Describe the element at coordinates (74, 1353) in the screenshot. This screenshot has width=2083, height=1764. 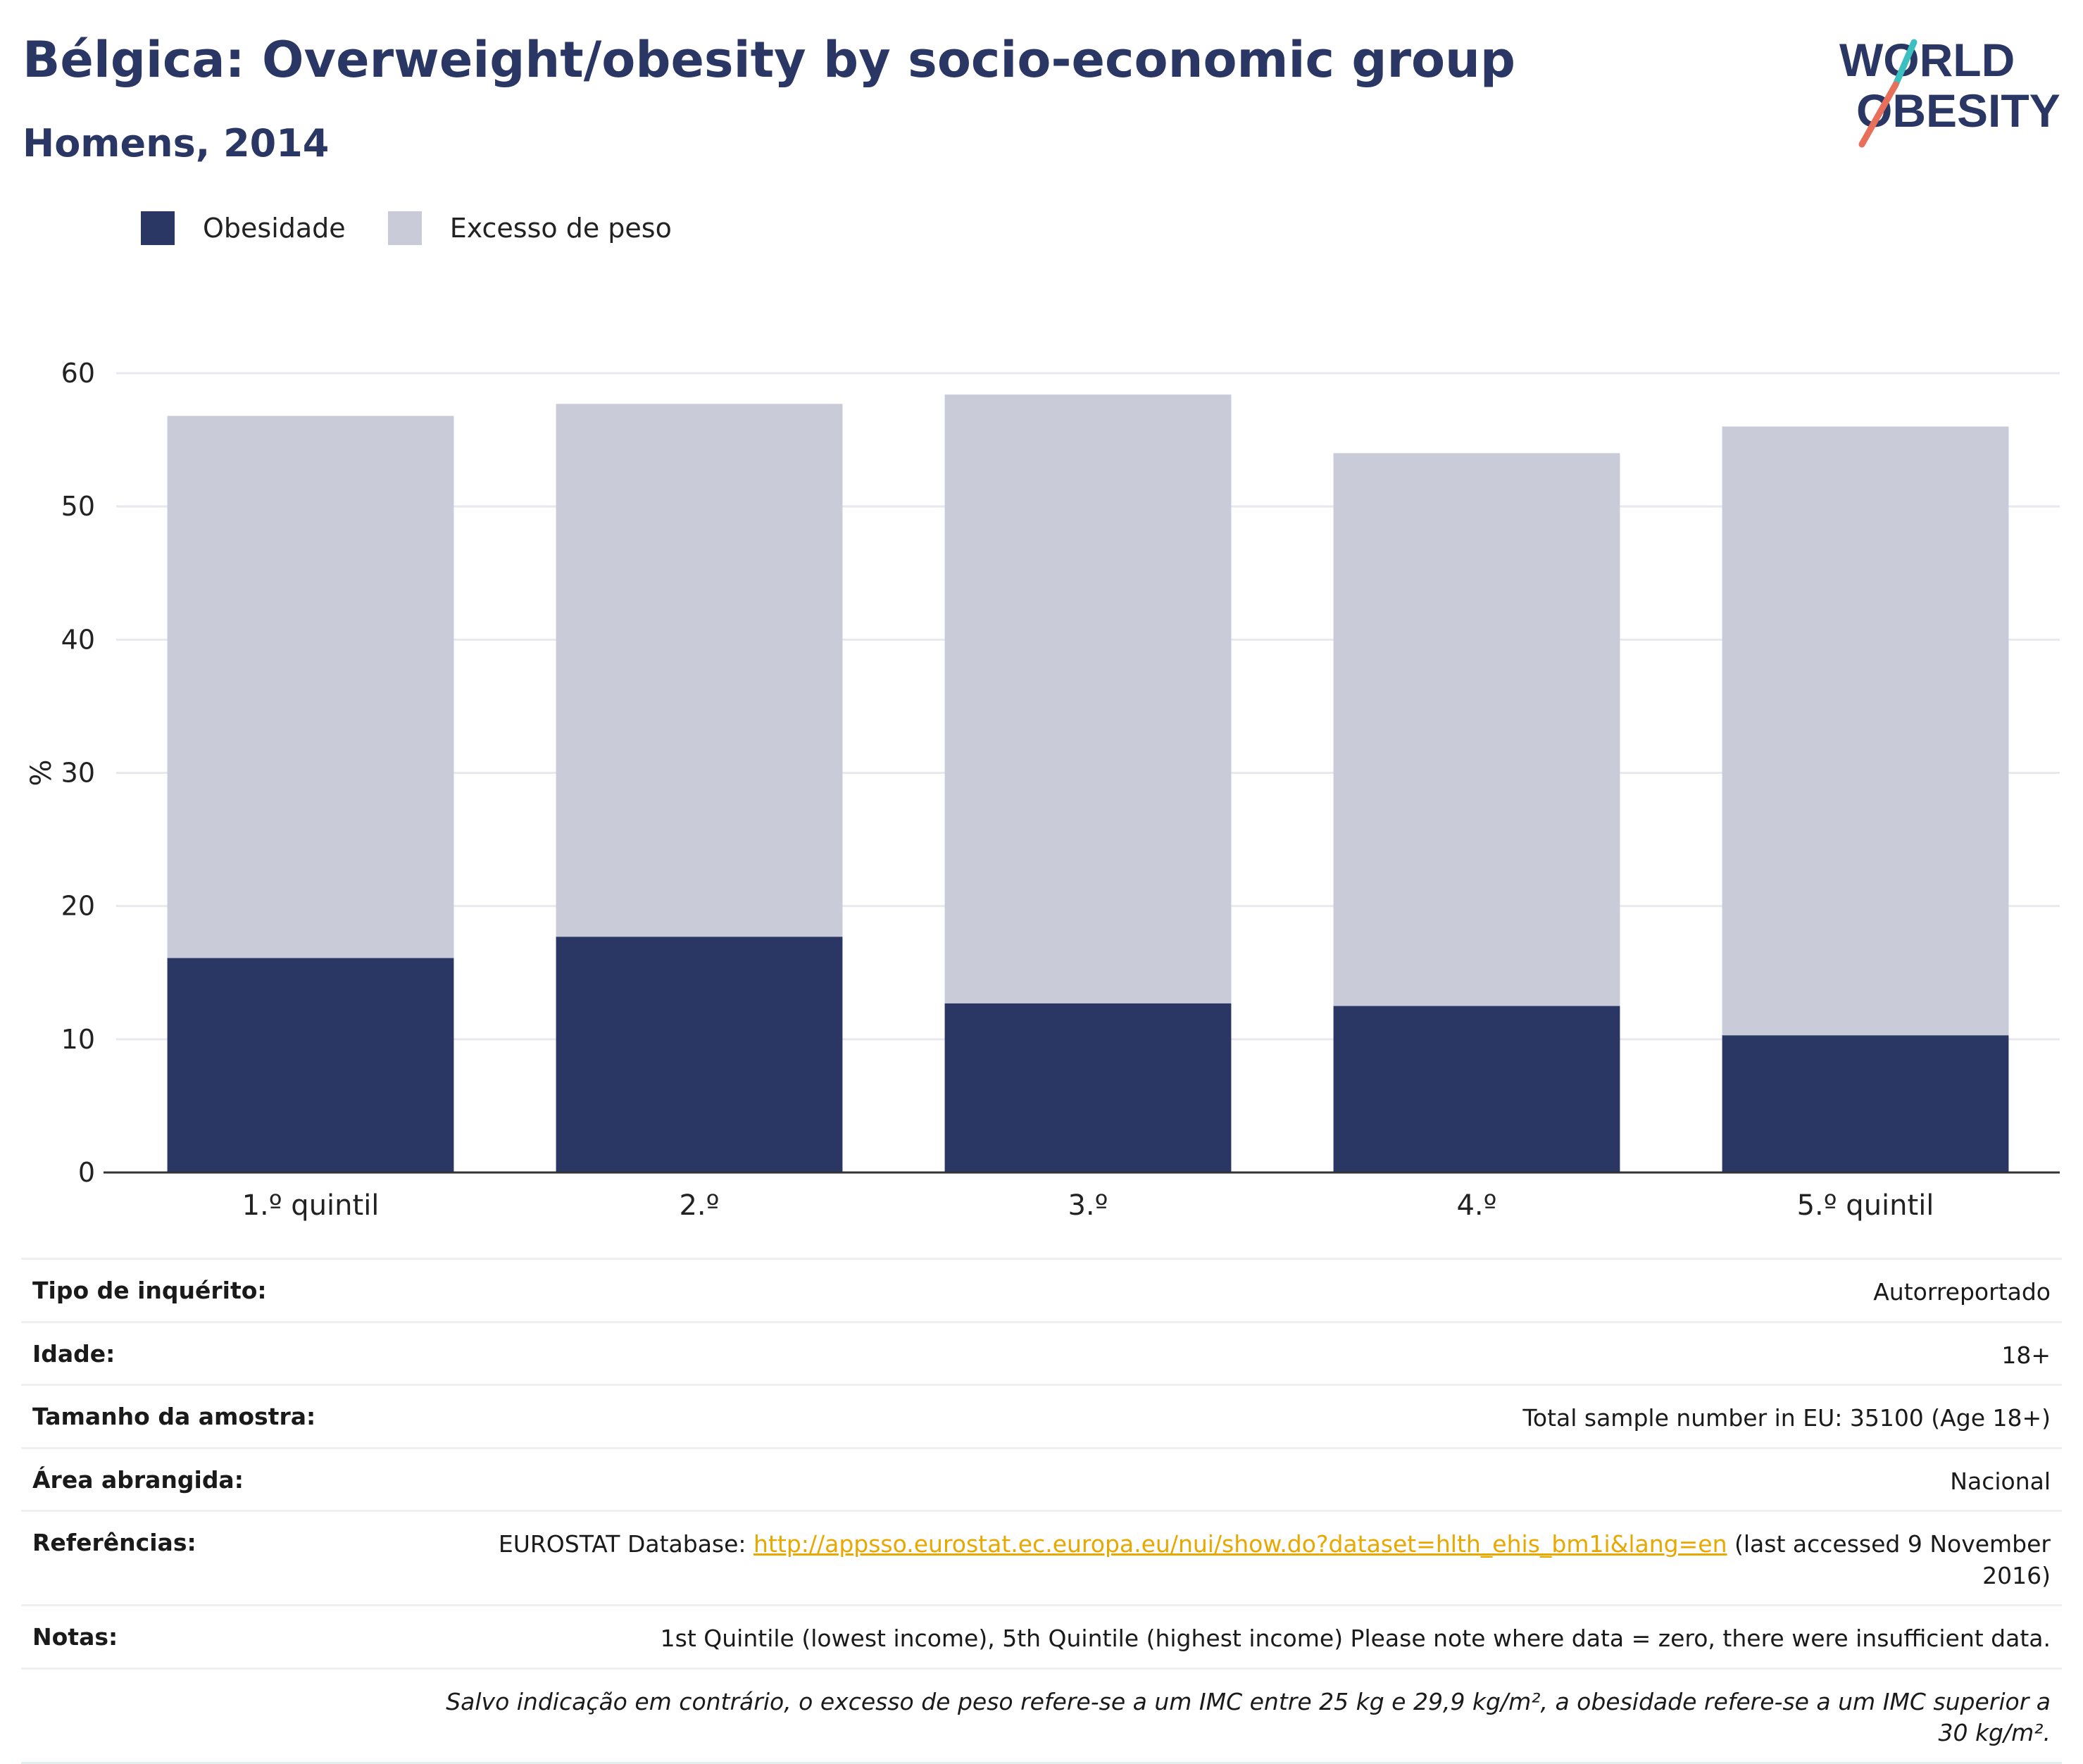
I see `info-label: Idade:` at that location.